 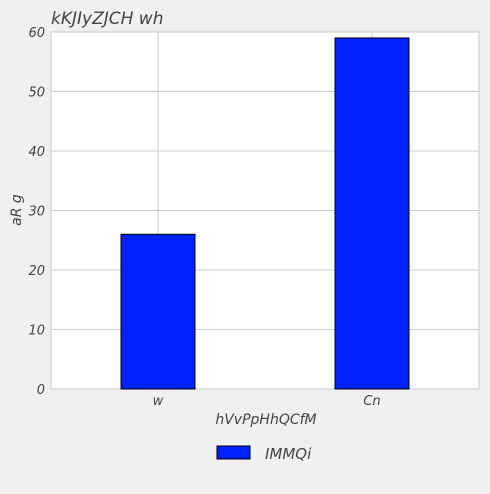 I want to click on x-tick-labels: w Cn, so click(x=267, y=401).